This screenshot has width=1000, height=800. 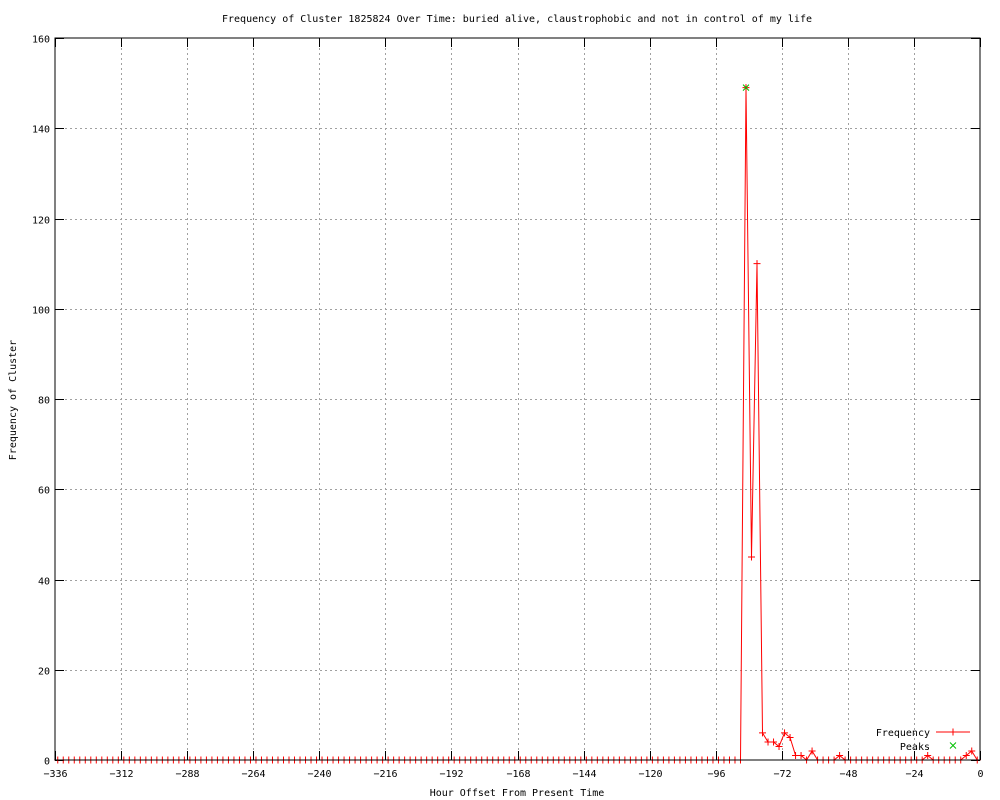 What do you see at coordinates (650, 774) in the screenshot?
I see `x-tick-label: −120` at bounding box center [650, 774].